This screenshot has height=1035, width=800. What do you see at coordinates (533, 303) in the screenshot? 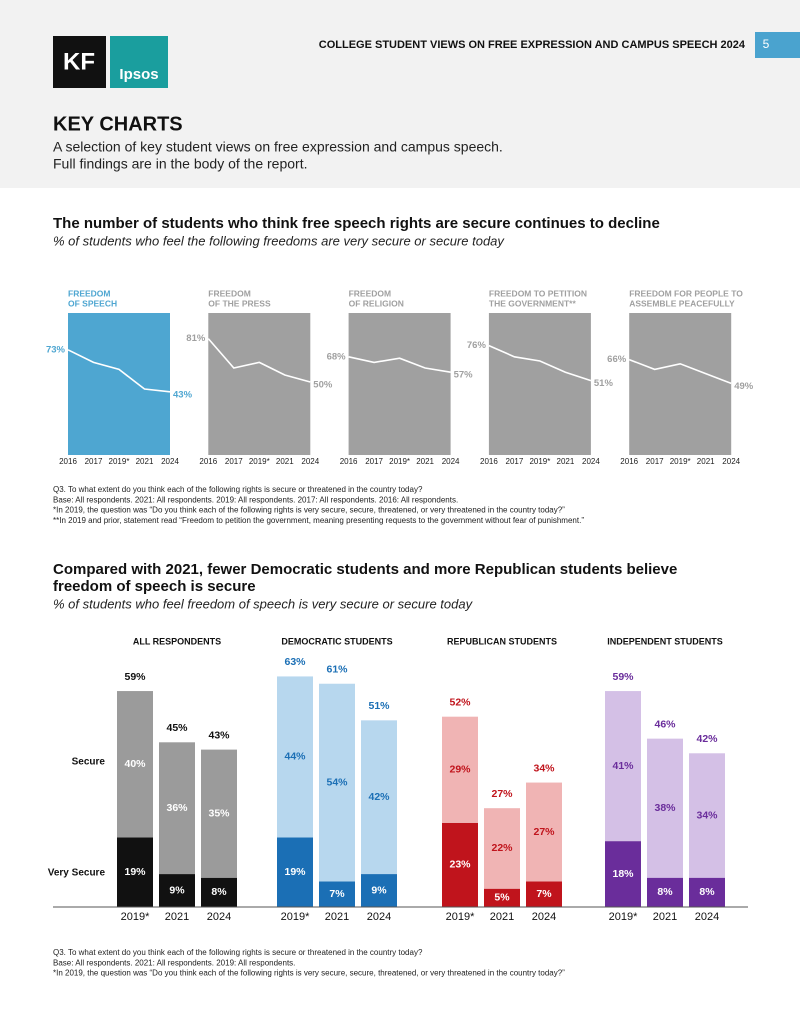
I see `panel-name: THE GOVERNMENT**` at bounding box center [533, 303].